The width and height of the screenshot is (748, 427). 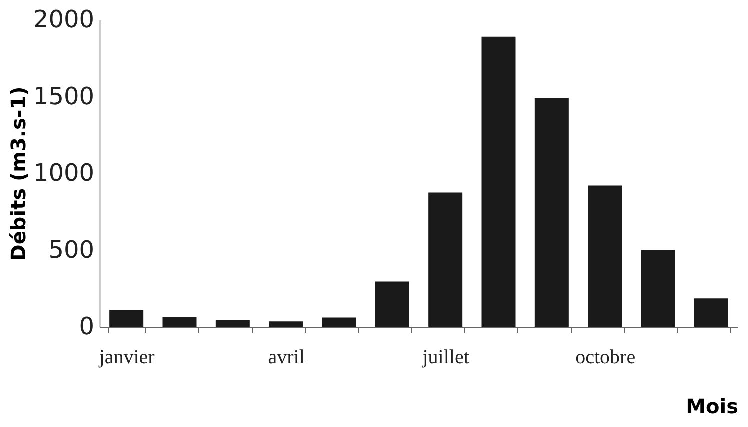 I want to click on x-axis-title: Mois, so click(x=712, y=406).